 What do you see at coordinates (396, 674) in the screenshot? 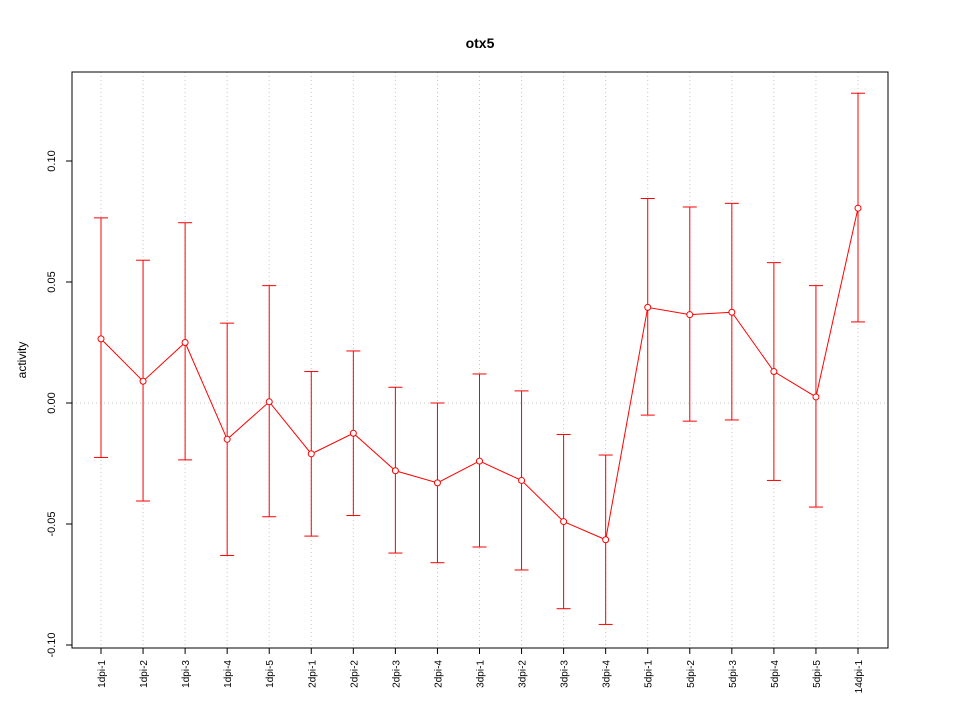
I see `x-tick-label: 2dpi-3` at bounding box center [396, 674].